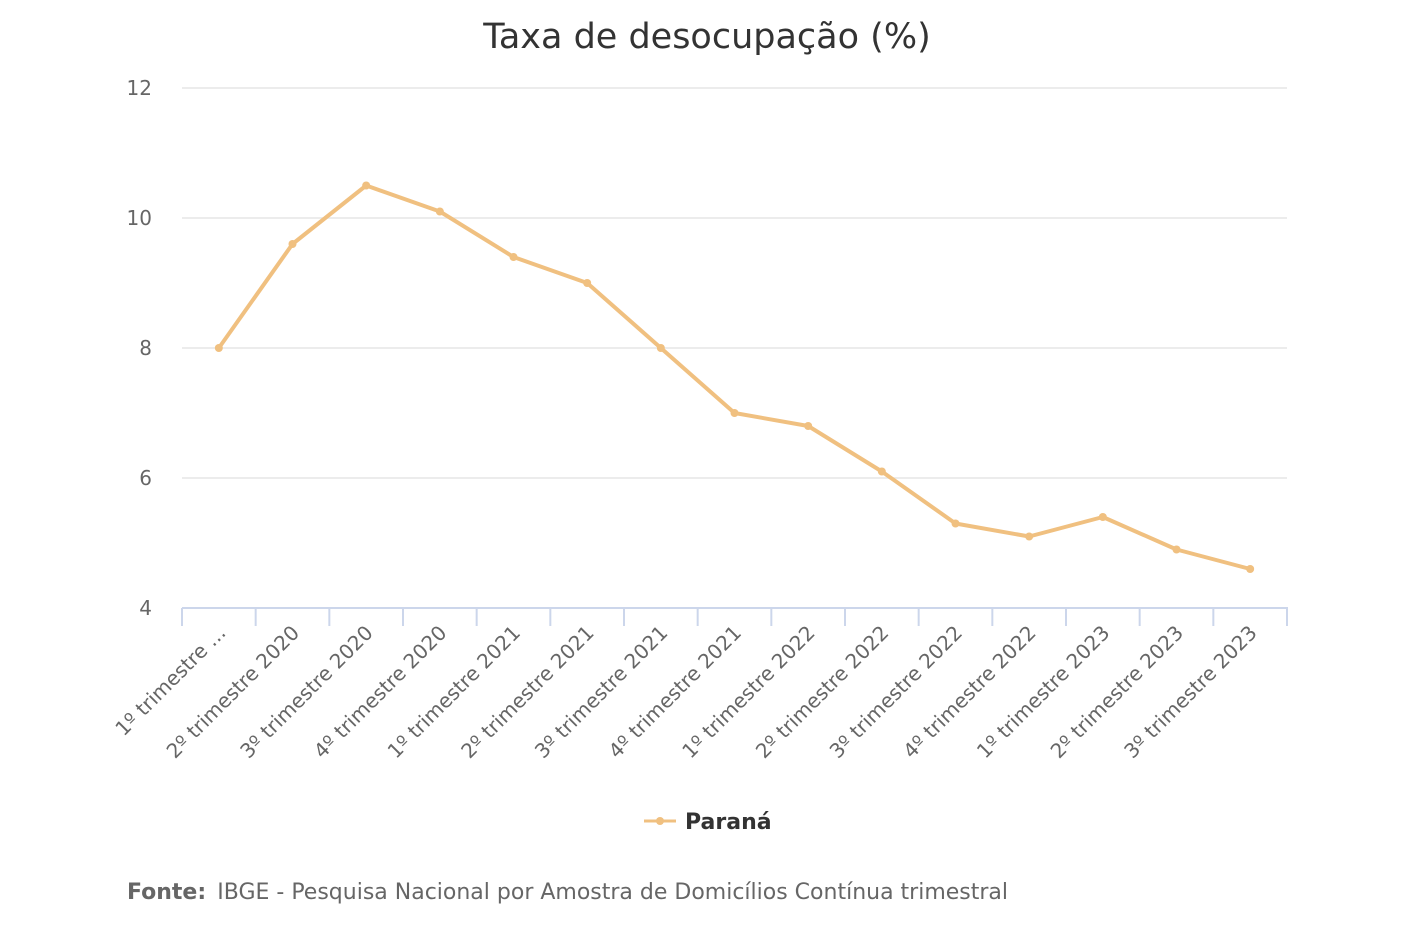  I want to click on x-tick-label: 3º trimestre 2022, so click(896, 692).